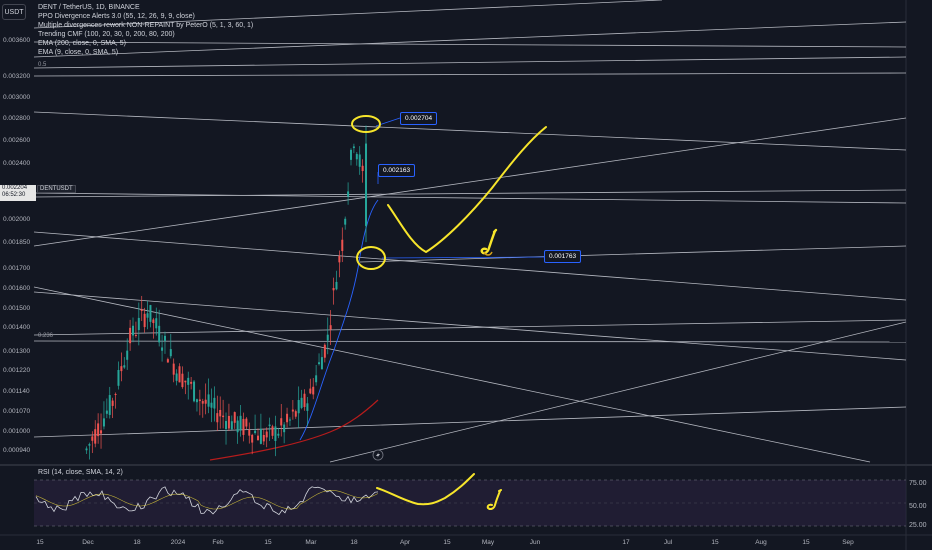 The width and height of the screenshot is (932, 550). Describe the element at coordinates (419, 118) in the screenshot. I see `price-callout-high: 0.002704` at that location.